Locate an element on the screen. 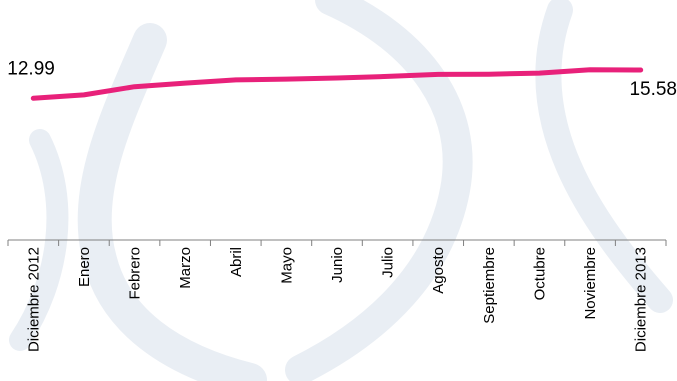 The height and width of the screenshot is (381, 677). x-tick-label: Junio is located at coordinates (337, 265).